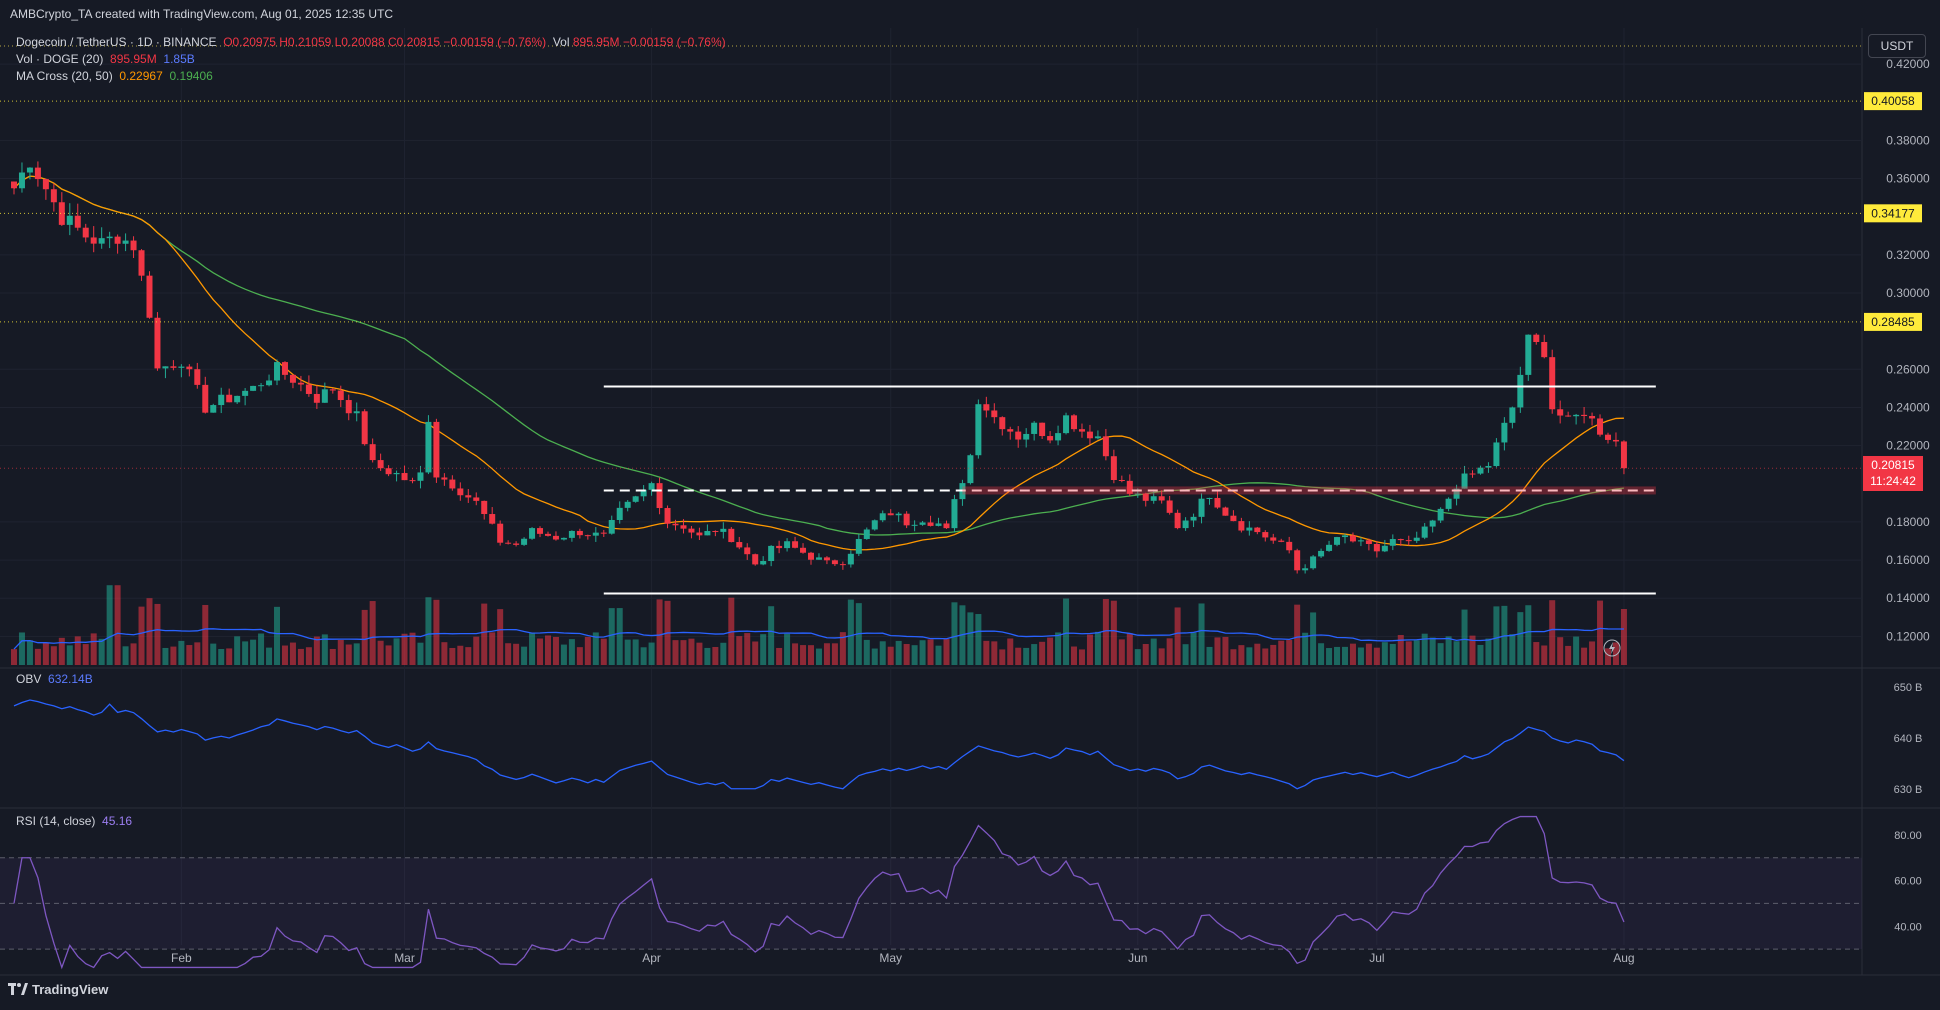  I want to click on currency-button: USDT, so click(1897, 46).